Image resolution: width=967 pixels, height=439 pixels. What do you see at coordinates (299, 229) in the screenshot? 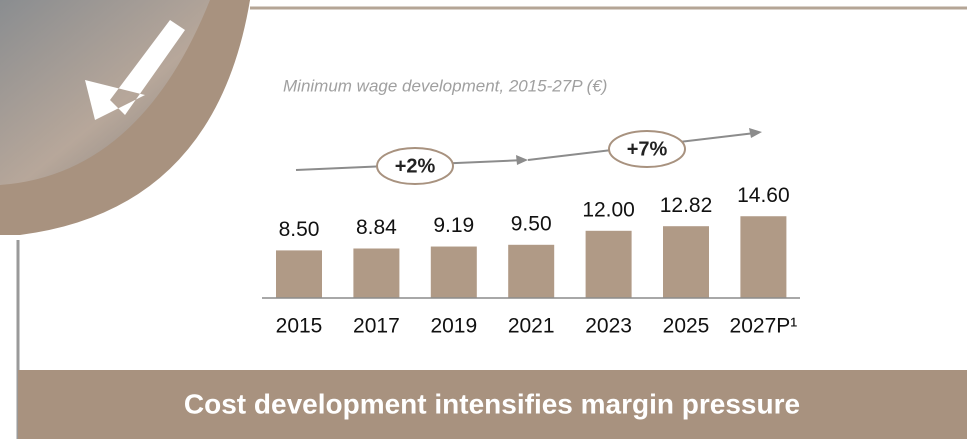
I see `value-label: 8.50` at bounding box center [299, 229].